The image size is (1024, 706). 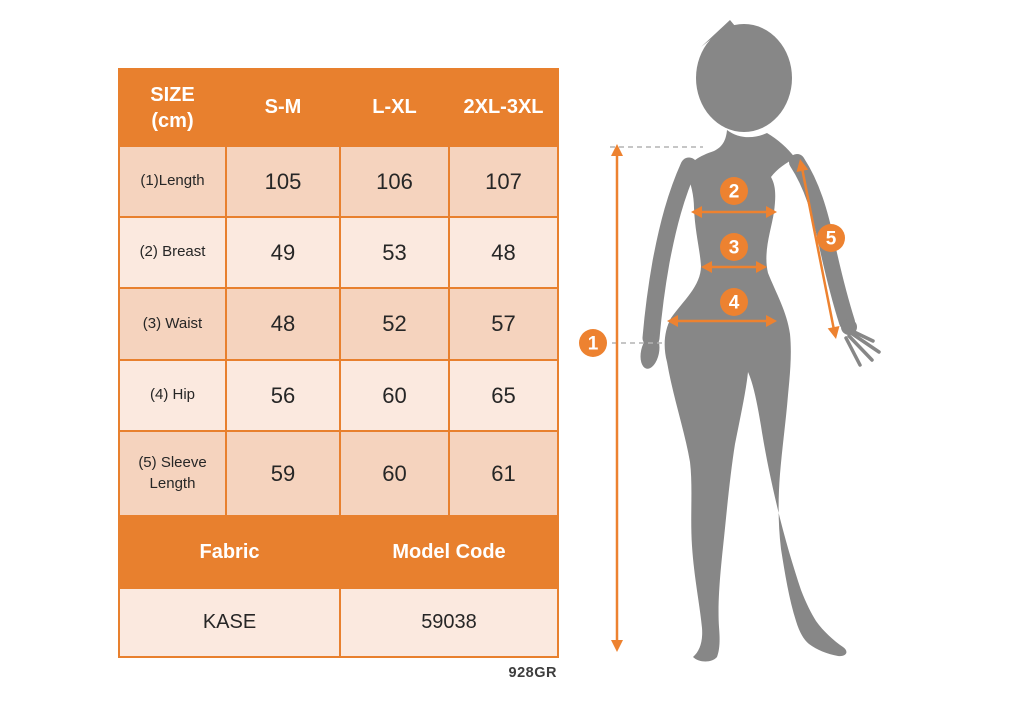 I want to click on row-value: 61, so click(x=503, y=473).